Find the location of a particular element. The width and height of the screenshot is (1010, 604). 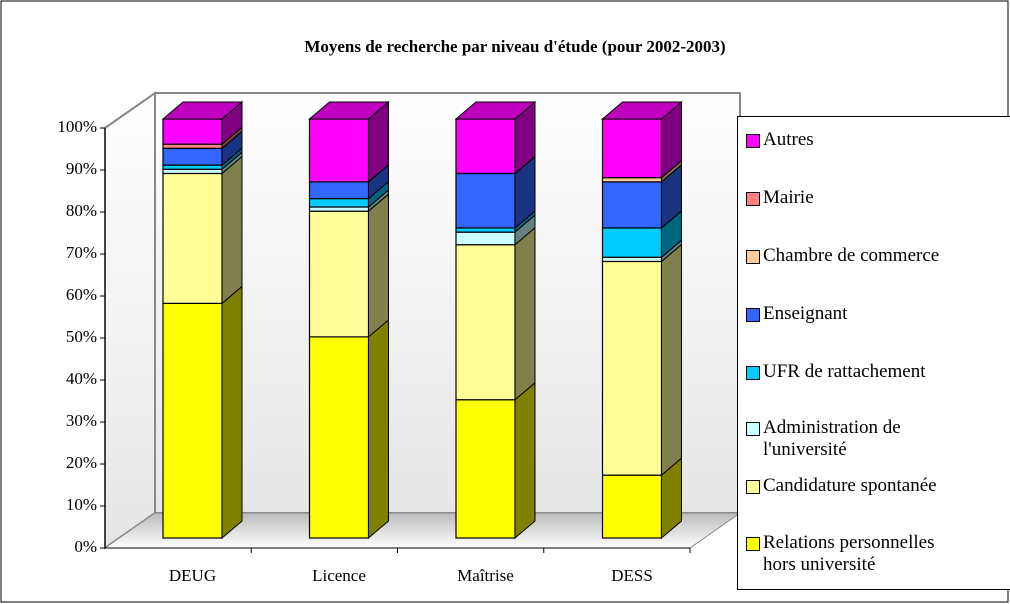

legend-label: Mairie is located at coordinates (788, 197).